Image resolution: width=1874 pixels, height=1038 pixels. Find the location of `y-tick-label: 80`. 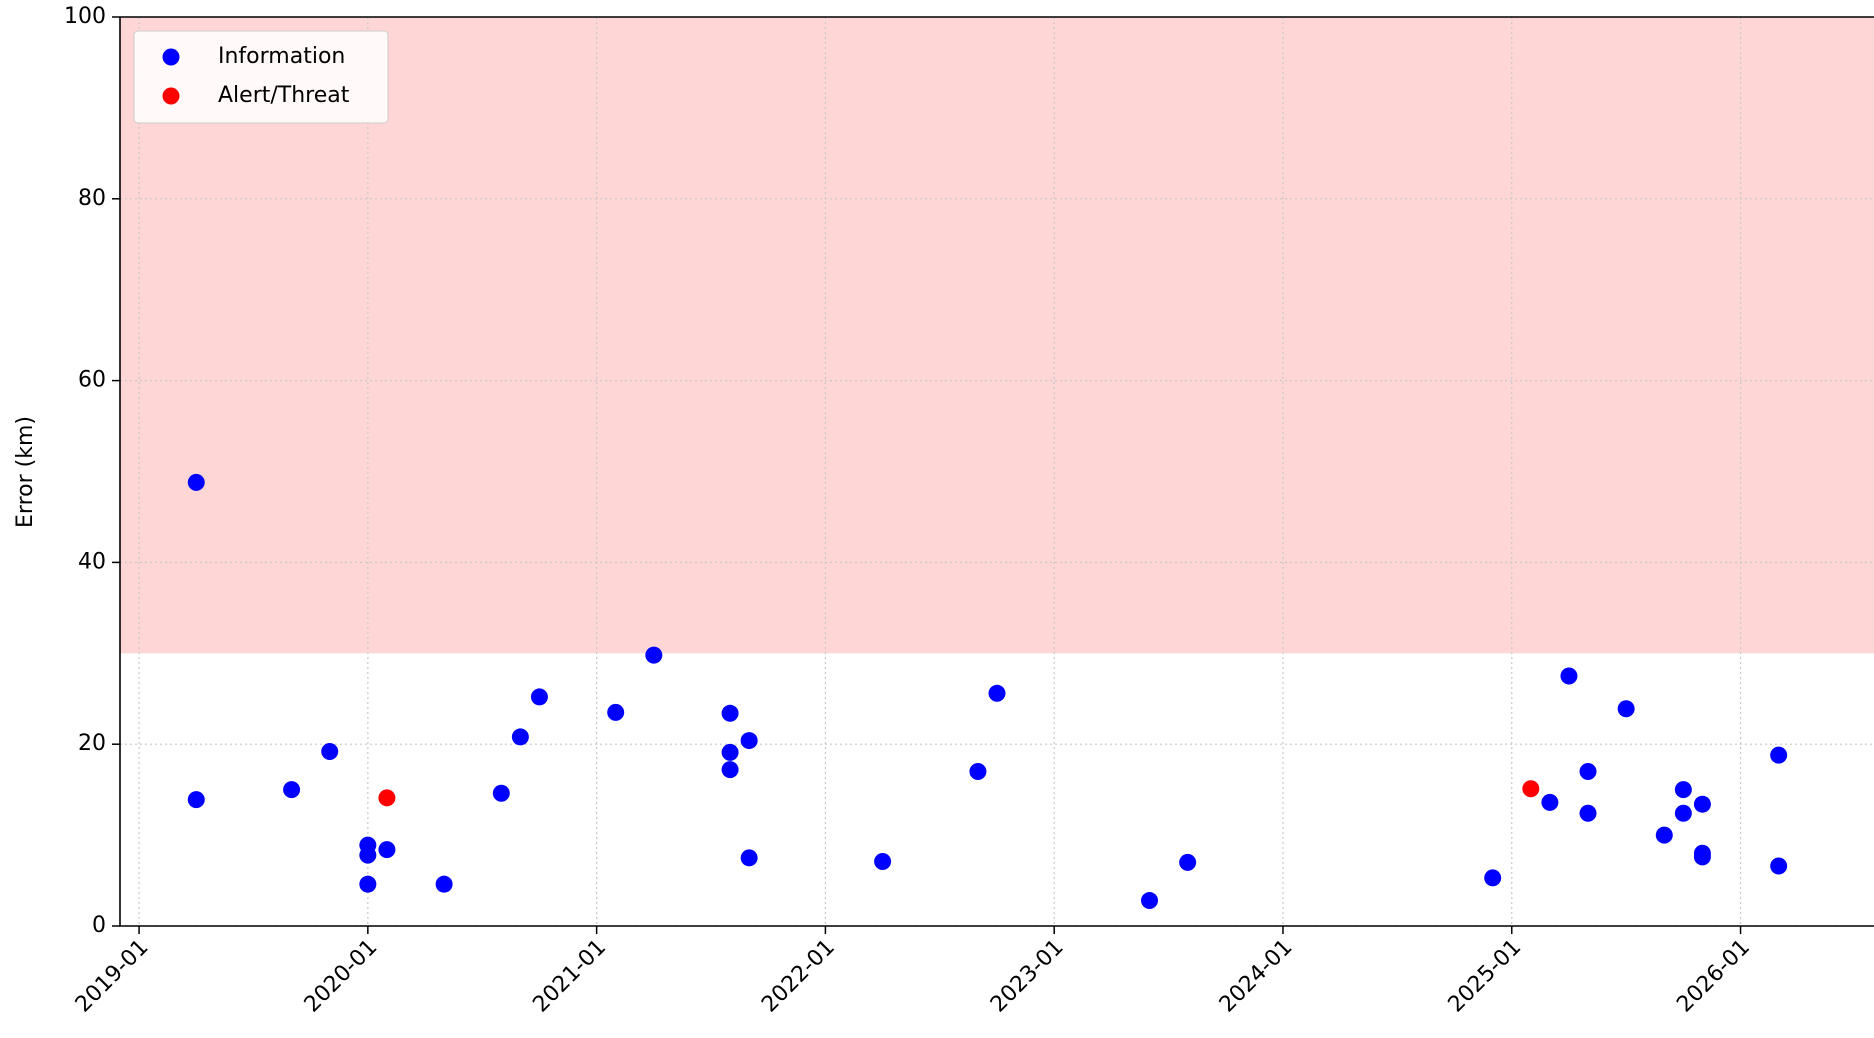

y-tick-label: 80 is located at coordinates (92, 198).